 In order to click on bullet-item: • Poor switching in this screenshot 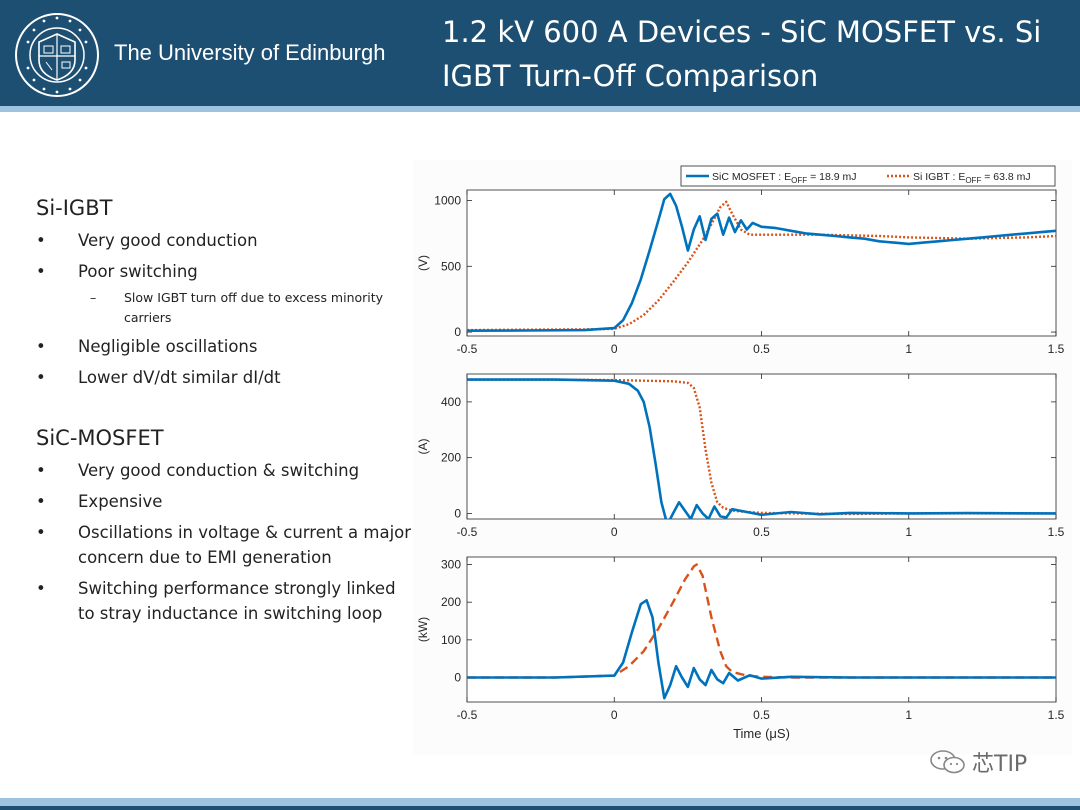, I will do `click(226, 271)`.